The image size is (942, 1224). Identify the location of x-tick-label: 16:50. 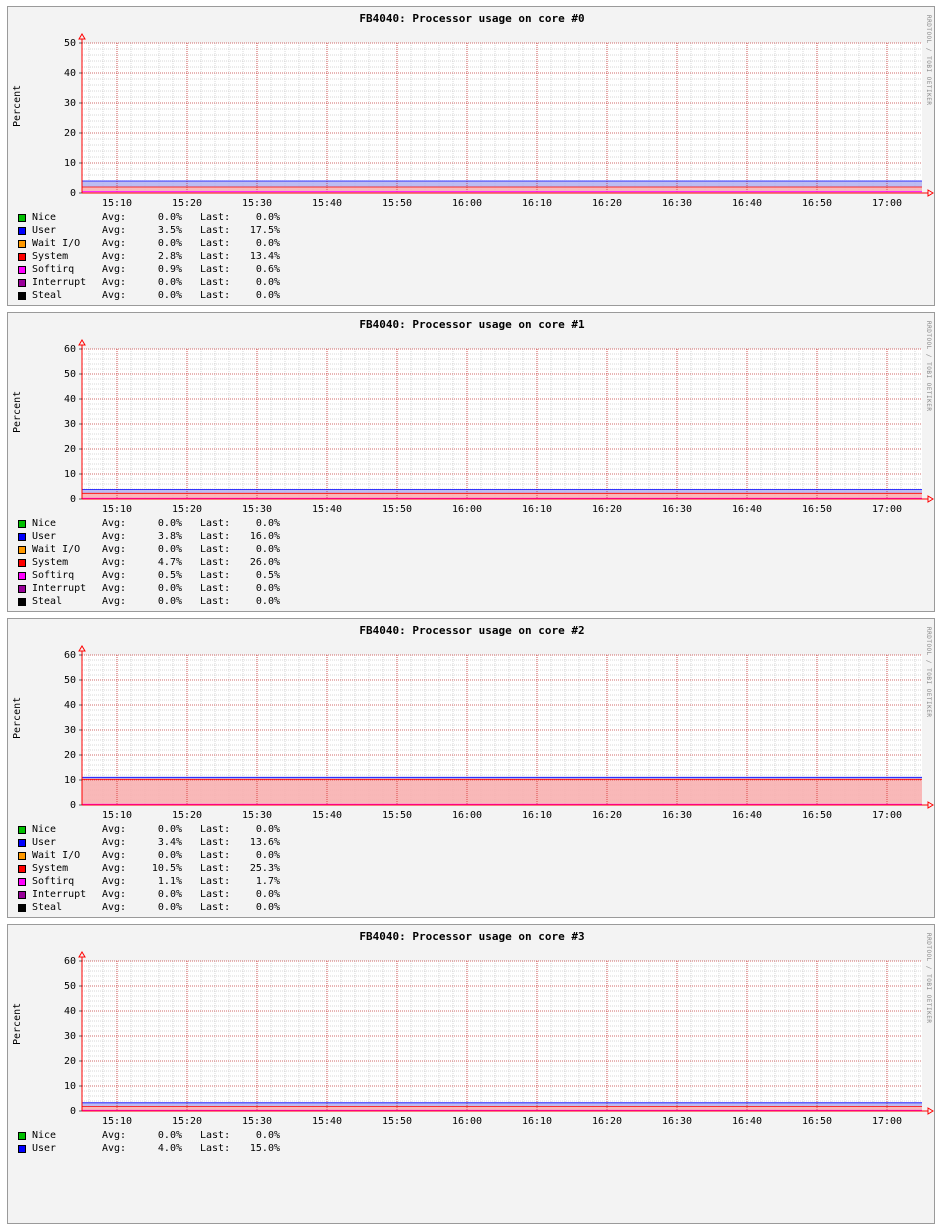
(817, 1121).